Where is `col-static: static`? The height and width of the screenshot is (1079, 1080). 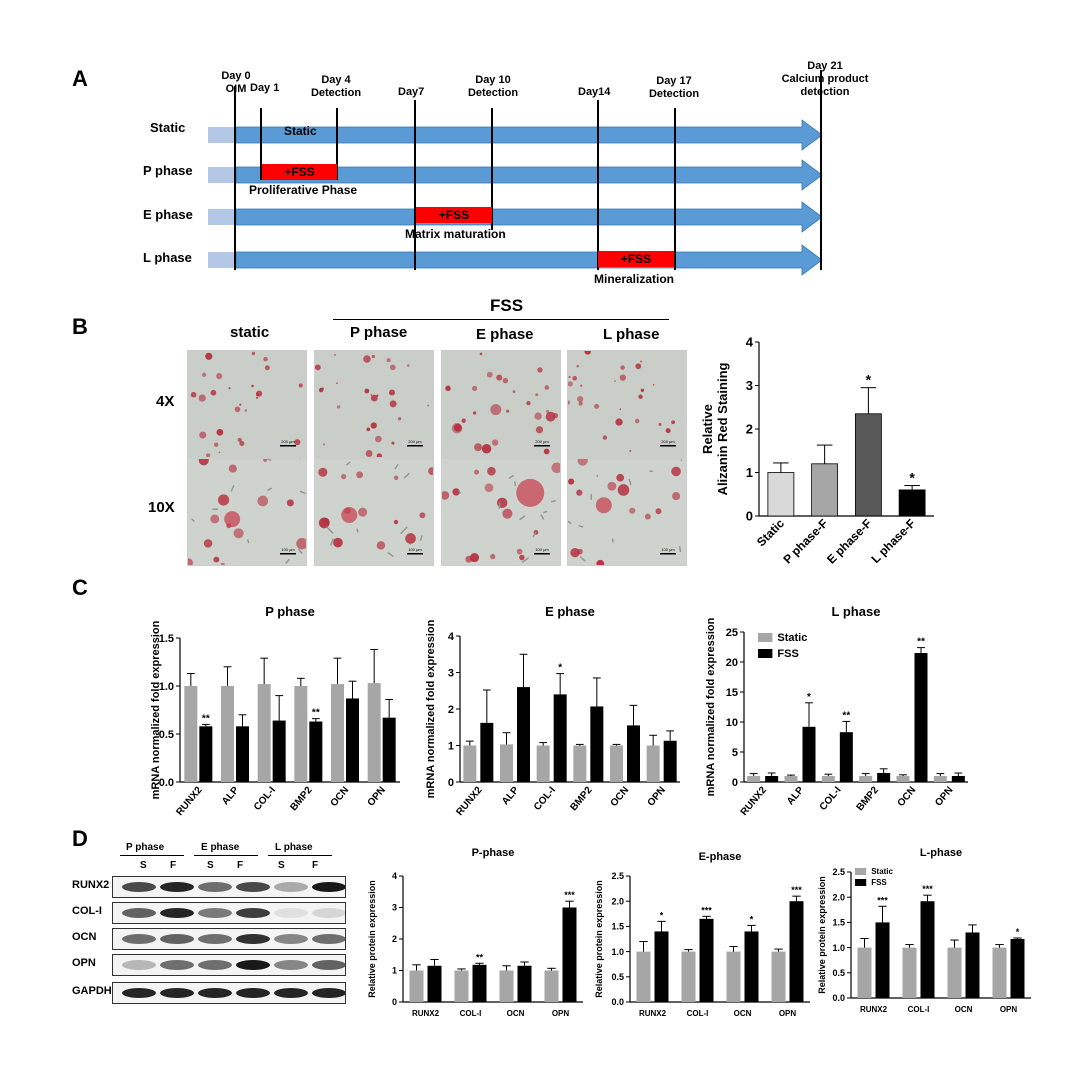 col-static: static is located at coordinates (250, 332).